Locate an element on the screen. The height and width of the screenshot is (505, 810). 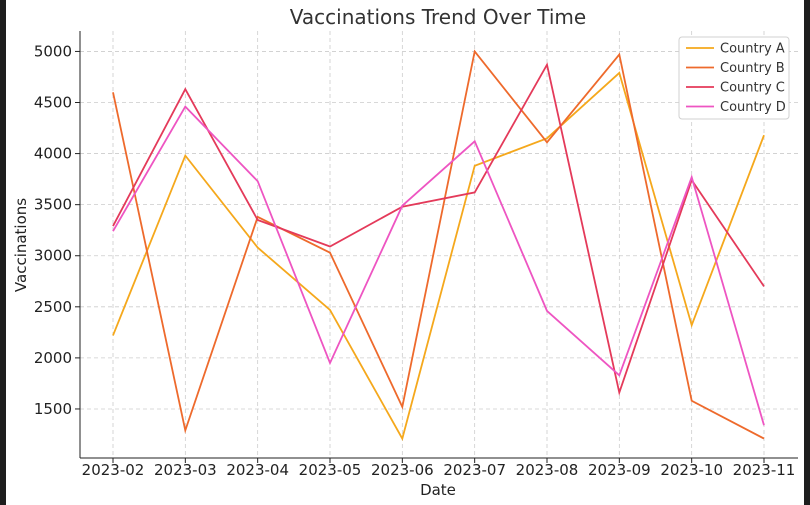
legend: Country A Country B Country C Country D is located at coordinates (734, 78).